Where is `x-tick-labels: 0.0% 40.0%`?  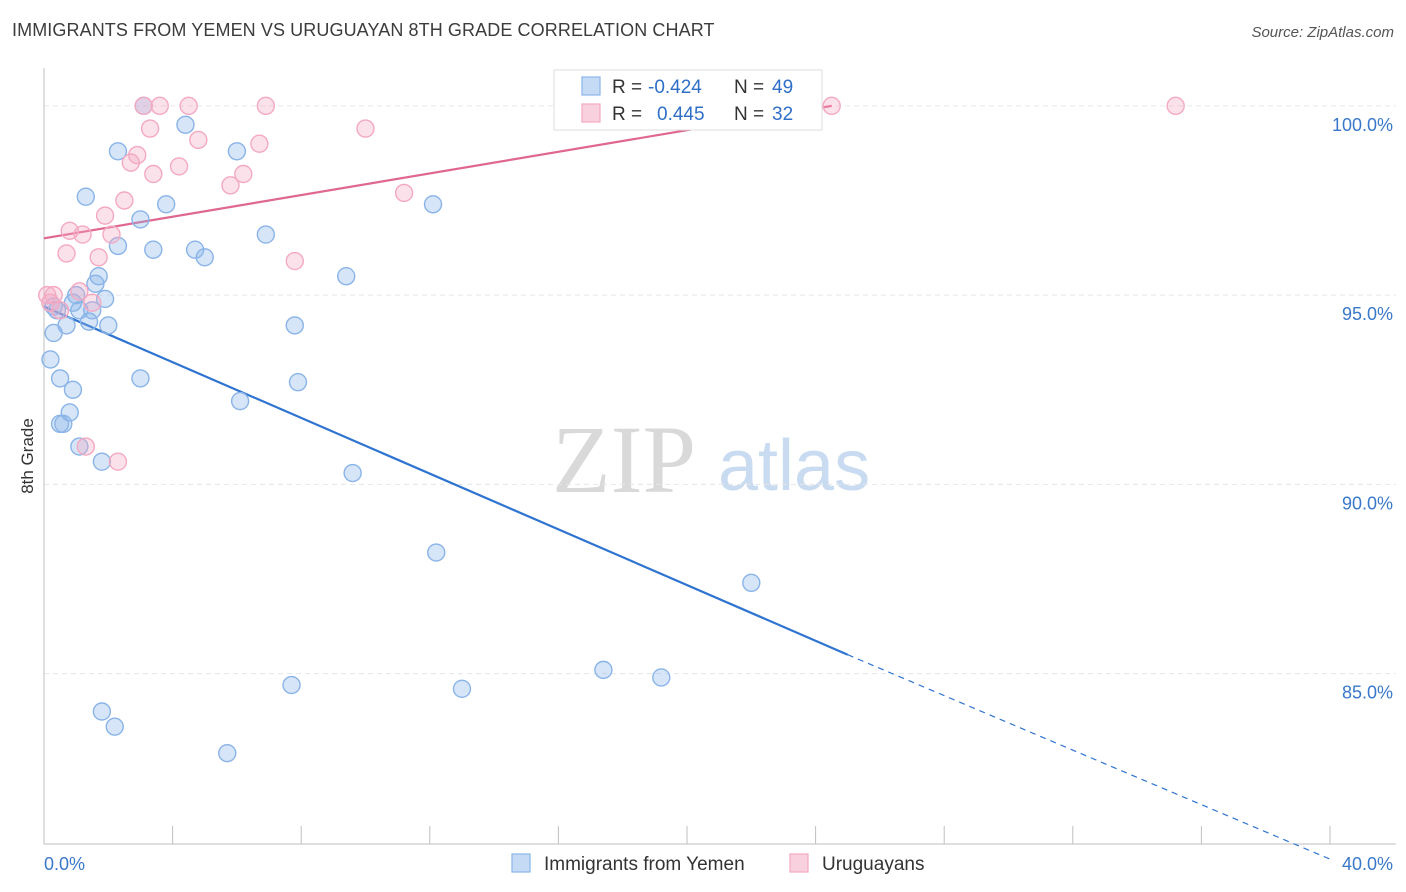
x-tick-labels: 0.0% 40.0% is located at coordinates (718, 864).